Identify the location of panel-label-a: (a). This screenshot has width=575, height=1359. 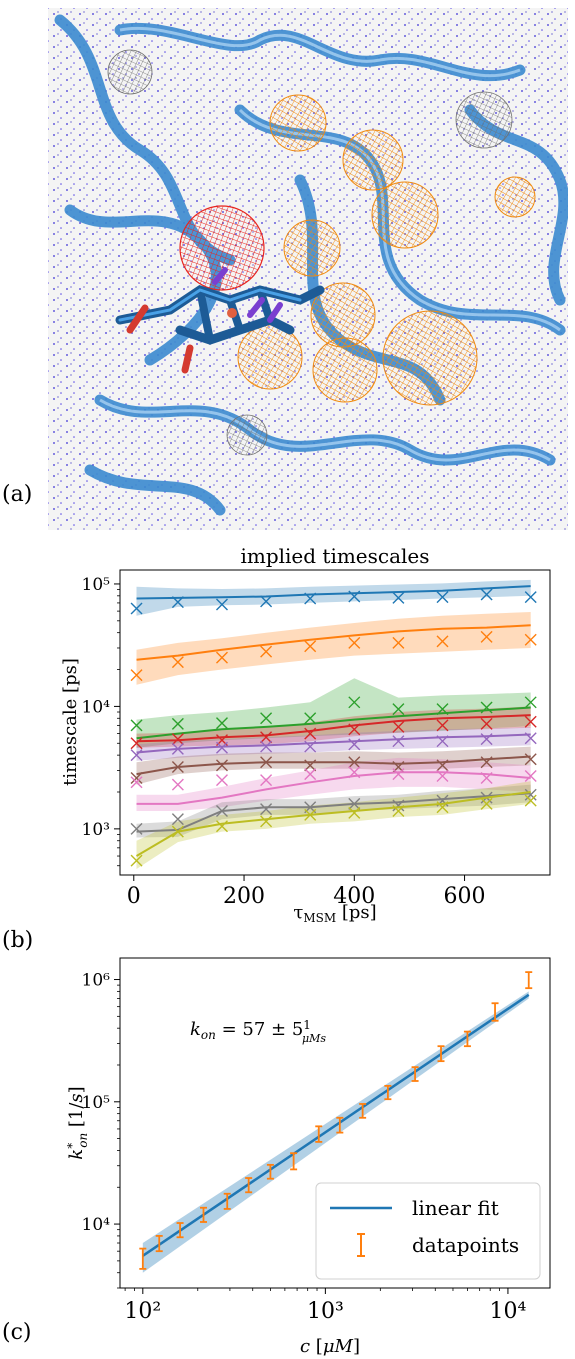
(17, 494).